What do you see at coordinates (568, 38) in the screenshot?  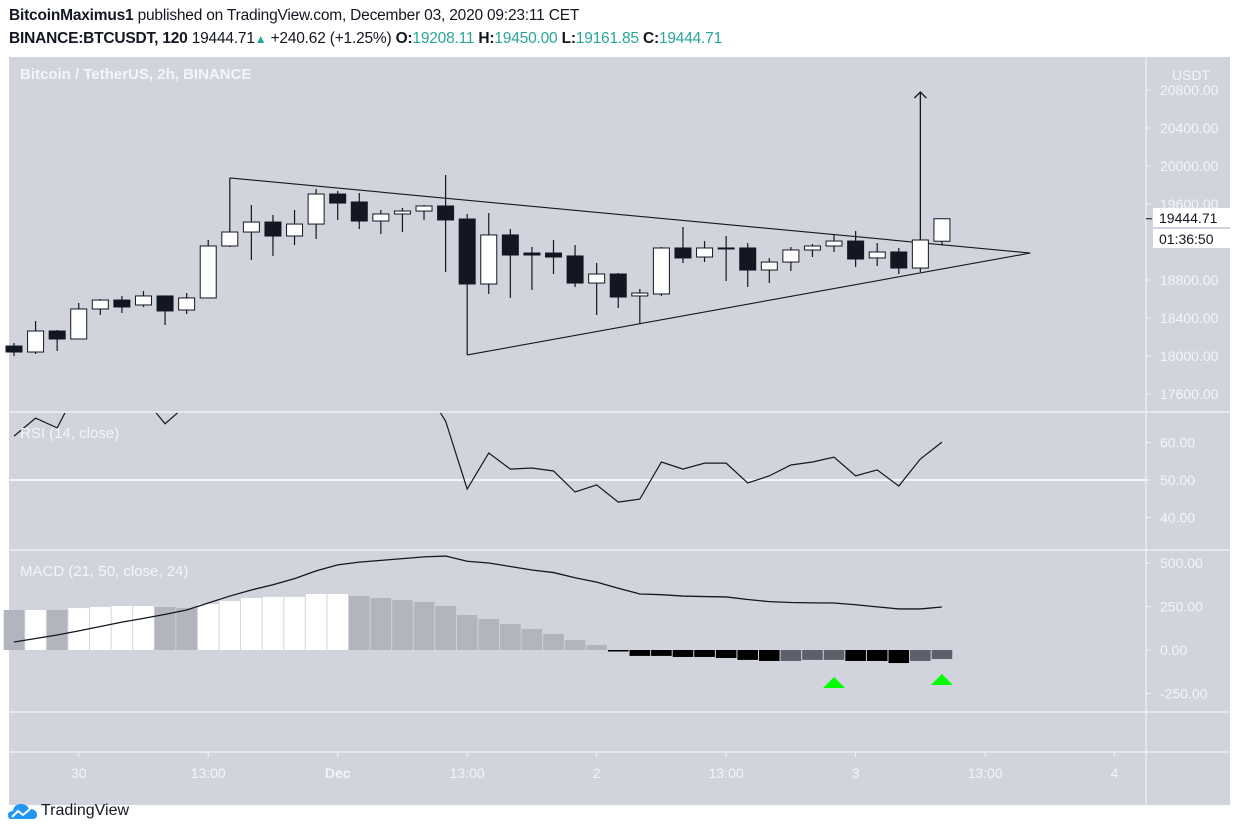 I see `low-label: L:` at bounding box center [568, 38].